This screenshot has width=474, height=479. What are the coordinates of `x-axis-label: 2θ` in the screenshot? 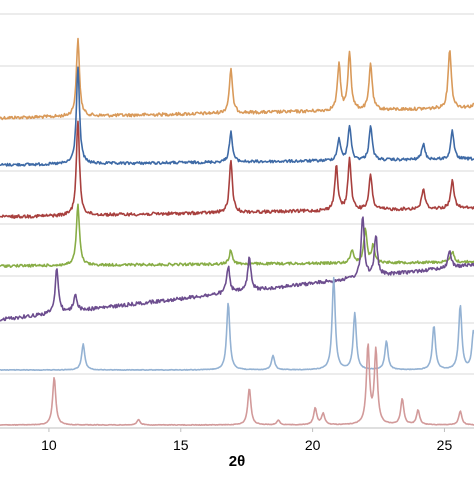 It's located at (237, 461).